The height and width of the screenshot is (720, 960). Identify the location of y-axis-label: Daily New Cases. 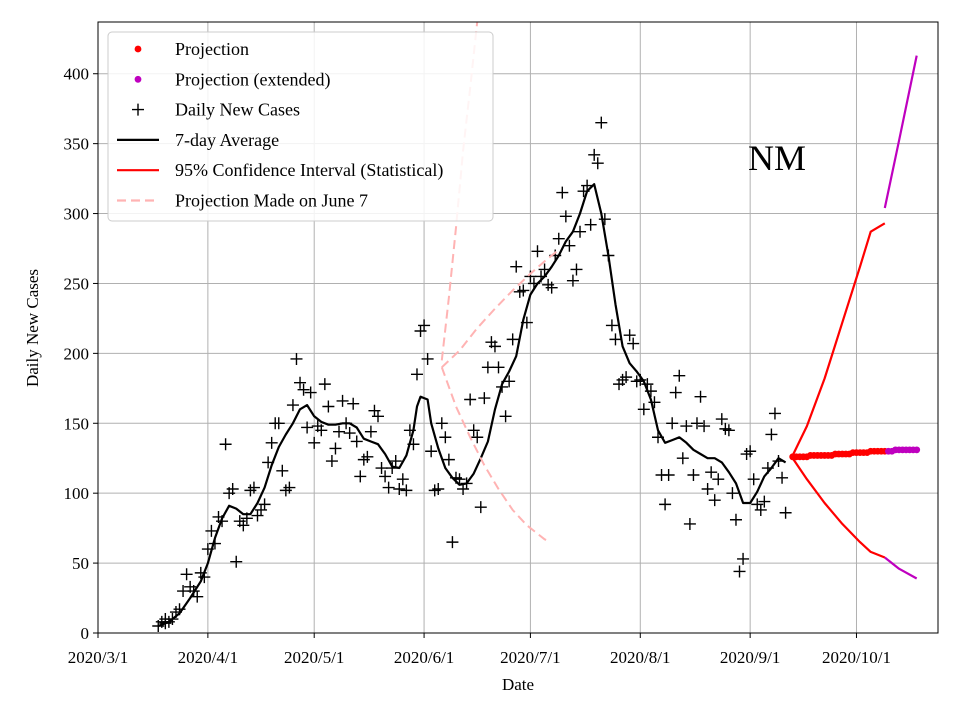
(32, 328).